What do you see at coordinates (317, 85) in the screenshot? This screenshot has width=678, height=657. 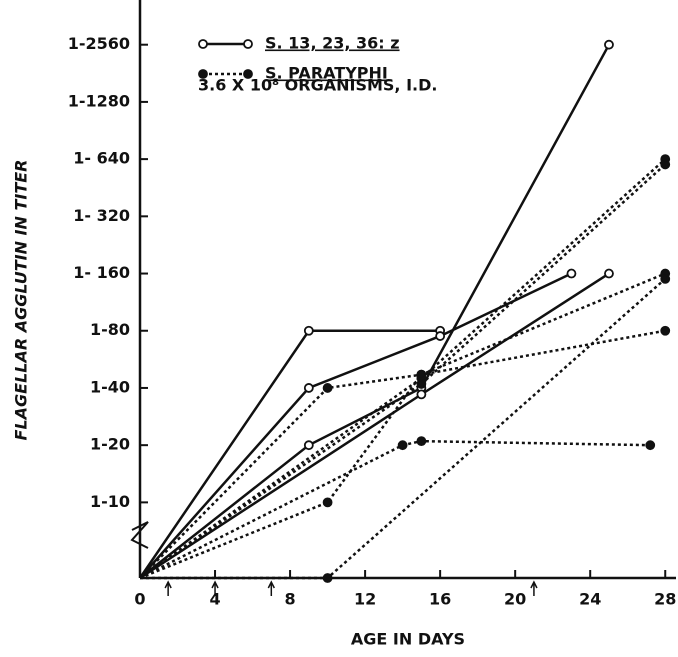 I see `annotation: 3.6 X 10⁸ ORGANISMS, I.D.` at bounding box center [317, 85].